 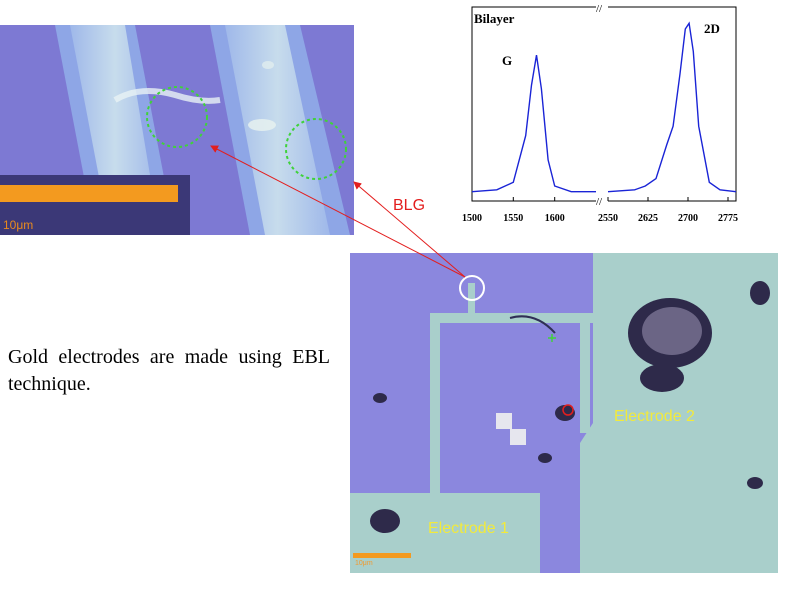 I want to click on axis-break-bottom: //, so click(x=599, y=202).